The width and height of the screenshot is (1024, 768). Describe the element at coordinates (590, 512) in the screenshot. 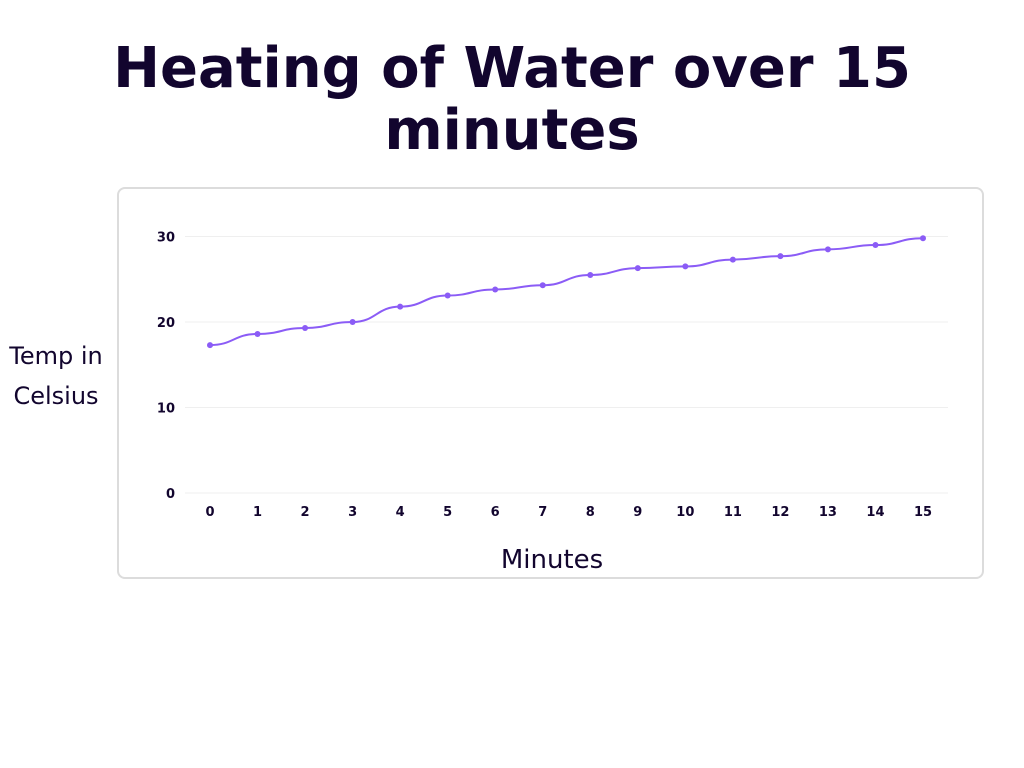

I see `x-tick-label: 8` at that location.